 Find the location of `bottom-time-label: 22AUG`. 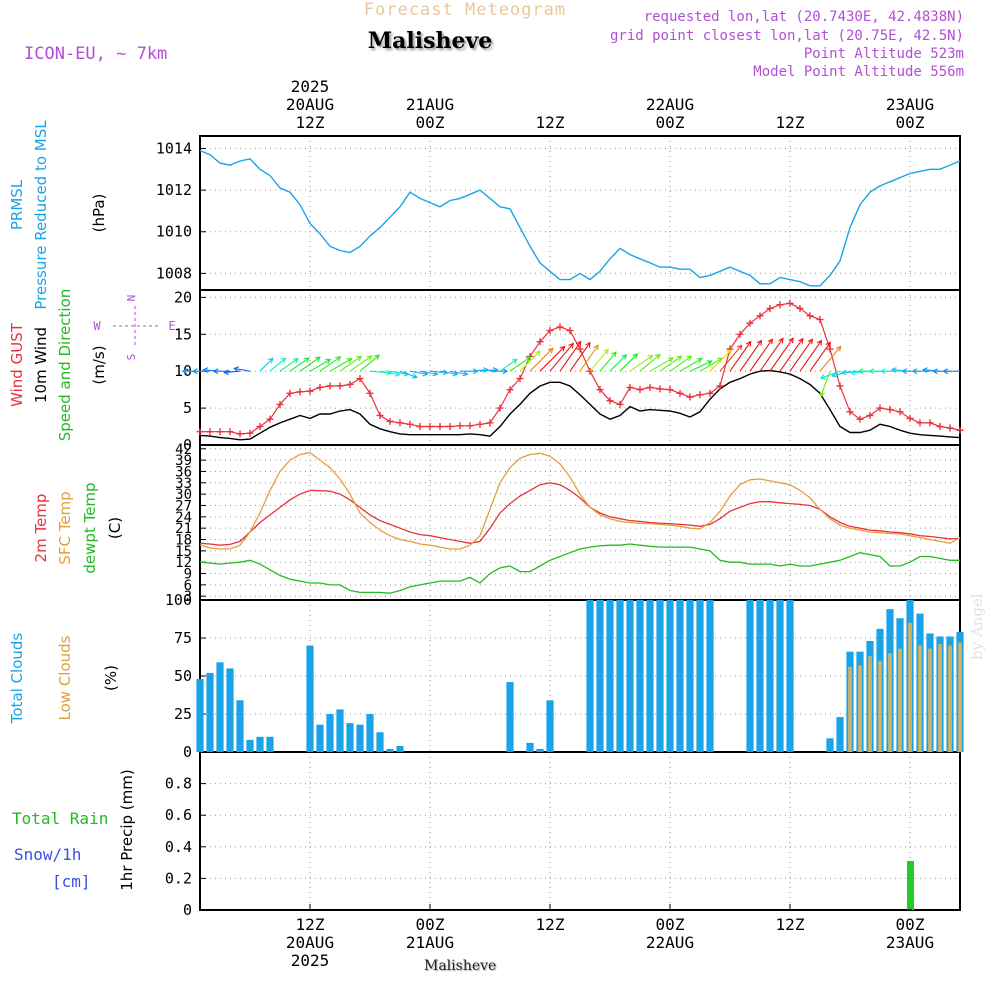

bottom-time-label: 22AUG is located at coordinates (670, 942).